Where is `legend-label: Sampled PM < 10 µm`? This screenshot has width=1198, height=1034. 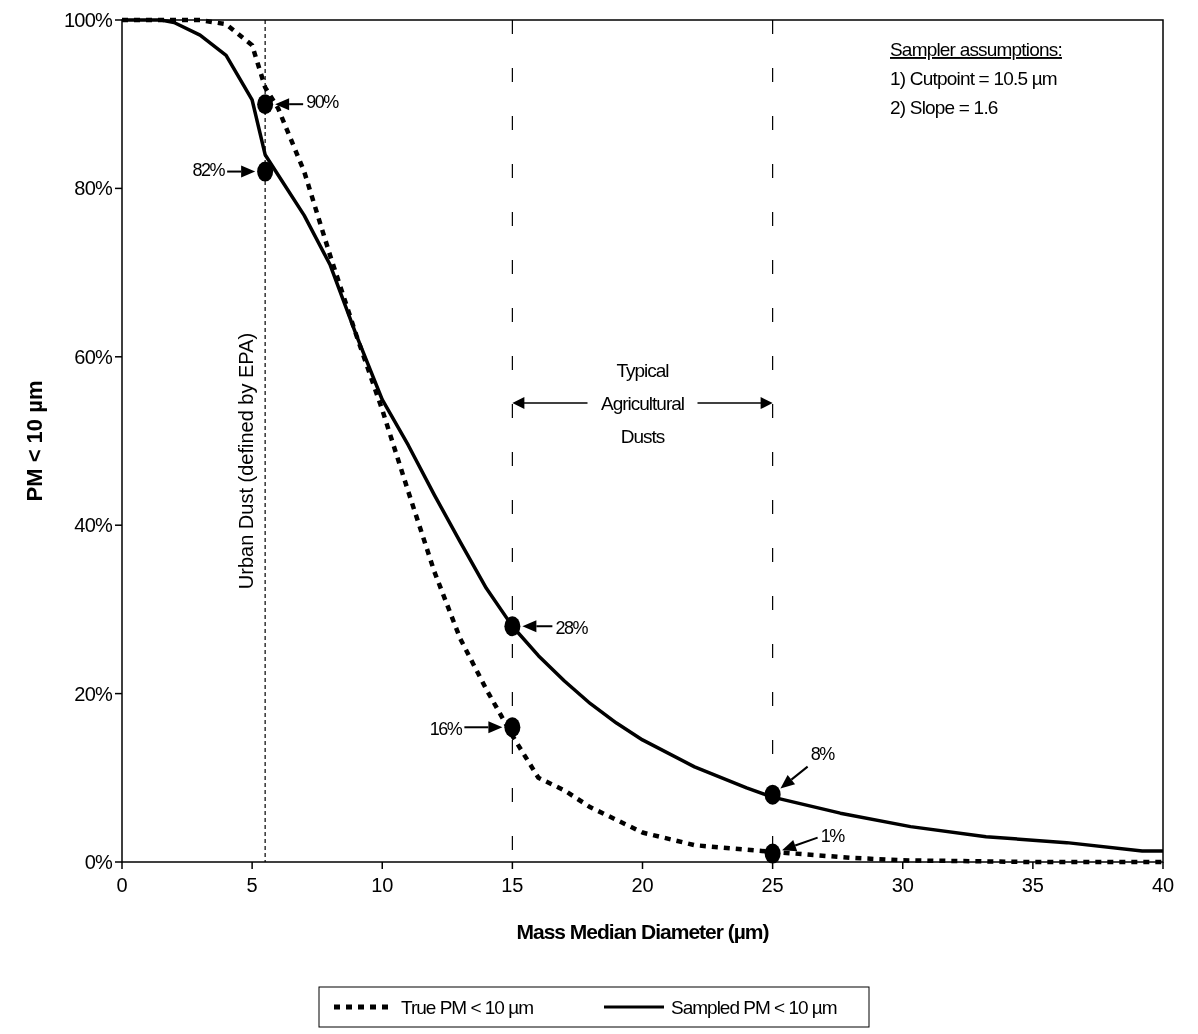
legend-label: Sampled PM < 10 µm is located at coordinates (754, 1007).